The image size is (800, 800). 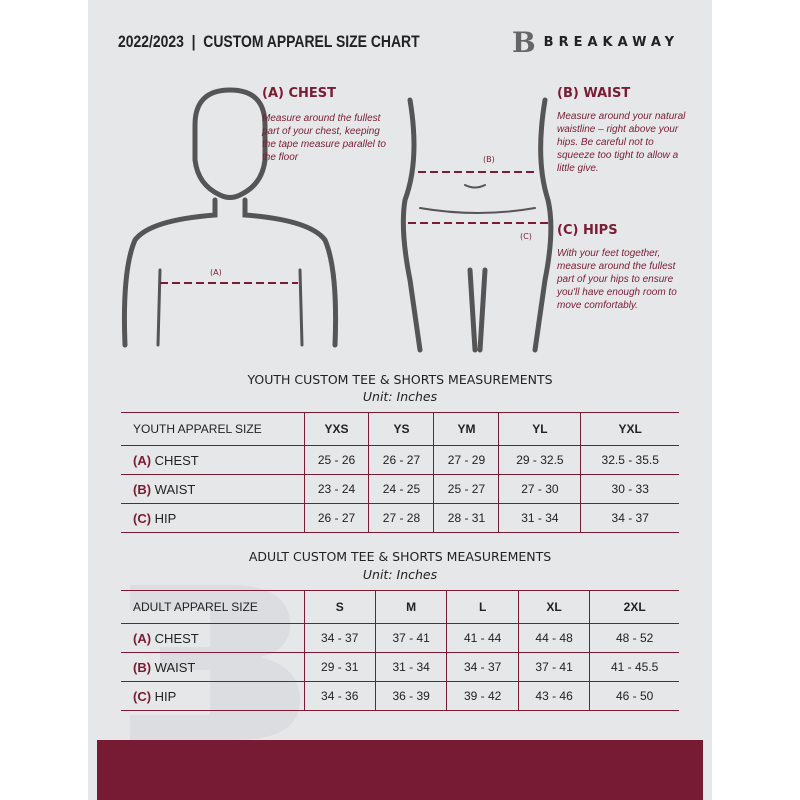 What do you see at coordinates (594, 93) in the screenshot?
I see `waist-heading: (B) WAIST` at bounding box center [594, 93].